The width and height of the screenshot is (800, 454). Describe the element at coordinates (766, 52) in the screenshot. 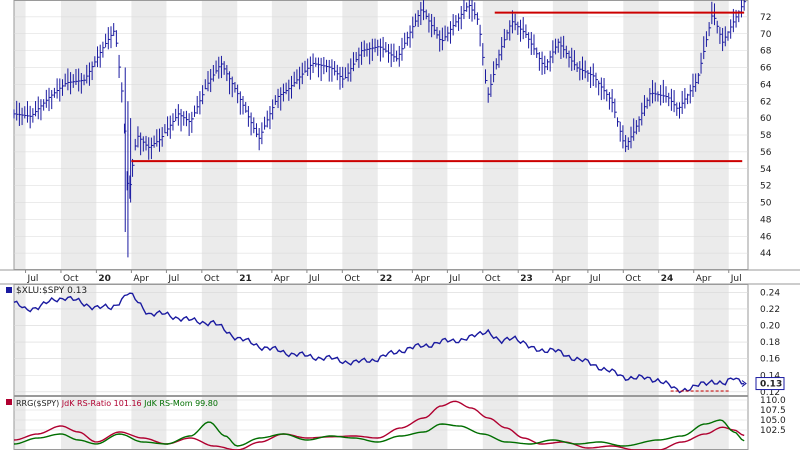

I see `y-tick-label: 68` at that location.